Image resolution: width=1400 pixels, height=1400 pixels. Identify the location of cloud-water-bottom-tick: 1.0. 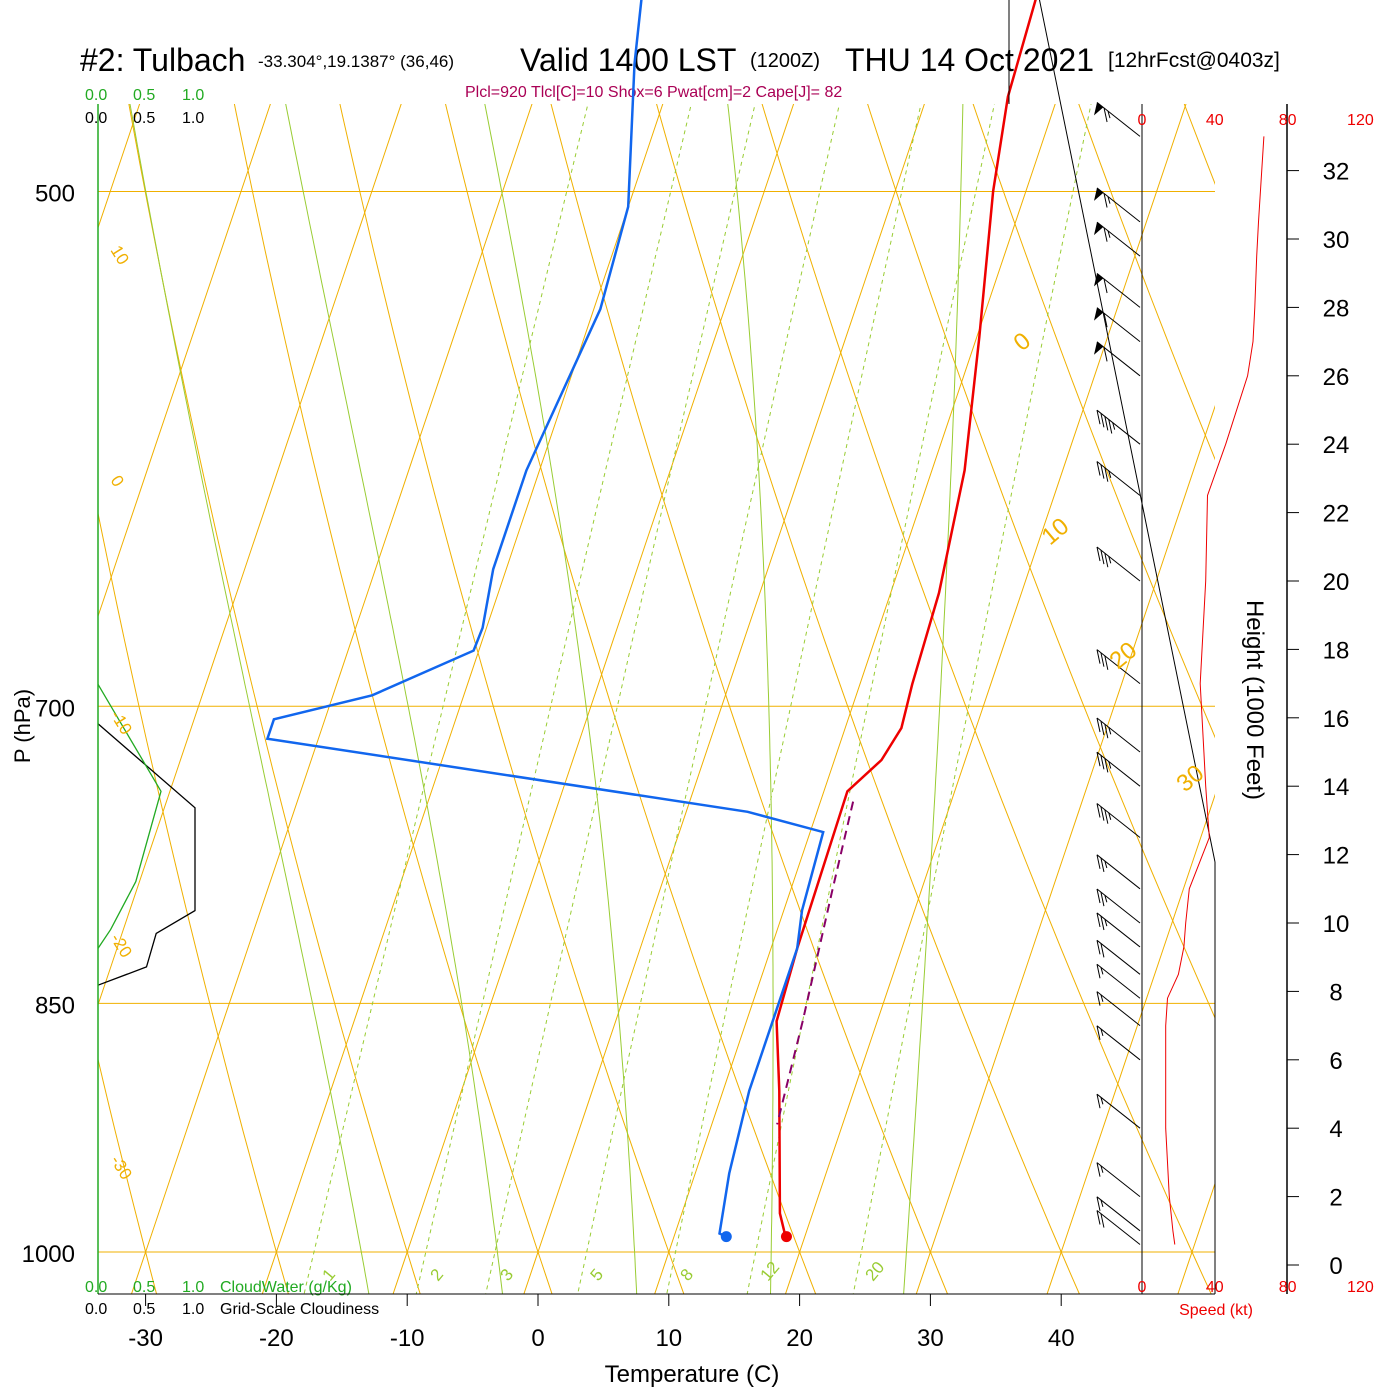
(193, 1287).